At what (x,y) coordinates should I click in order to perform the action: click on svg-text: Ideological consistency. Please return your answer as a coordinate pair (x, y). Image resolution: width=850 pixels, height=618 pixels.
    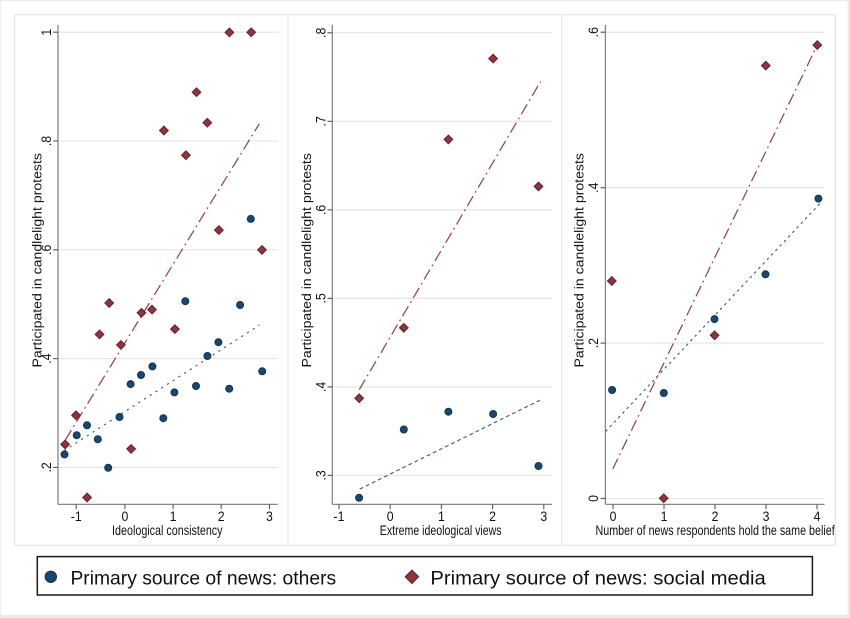
    Looking at the image, I should click on (167, 530).